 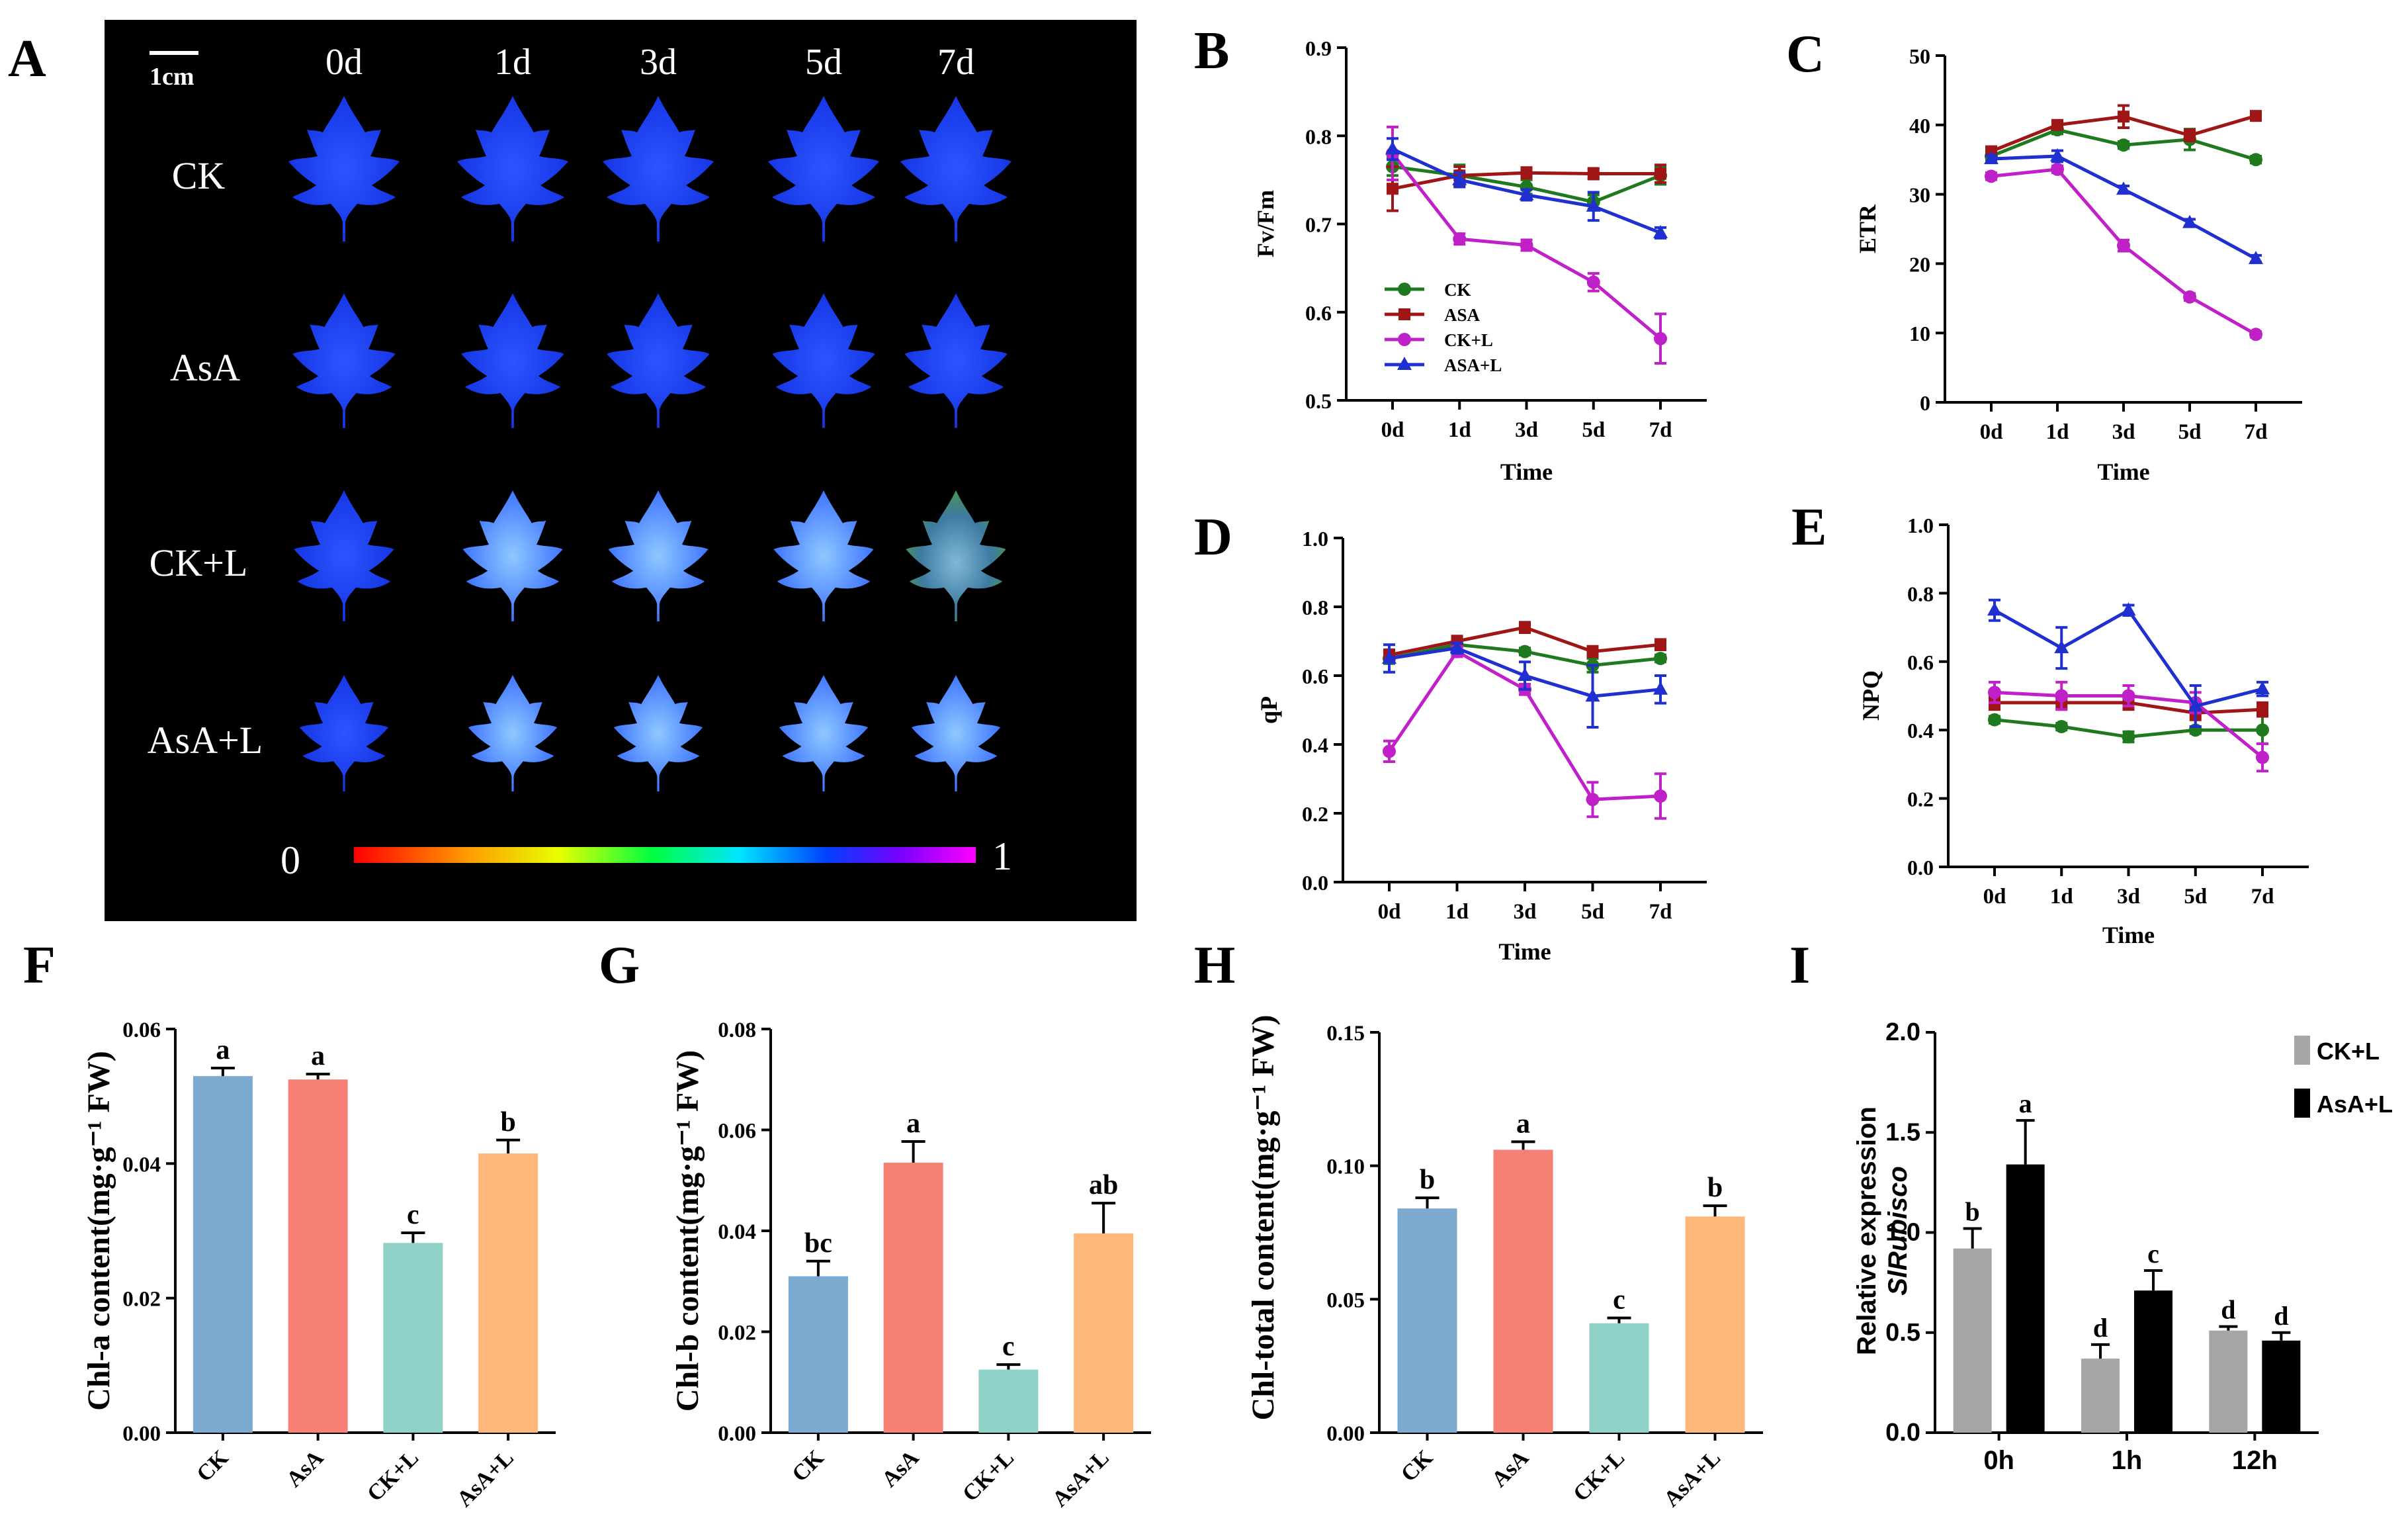 I want to click on y-axis-label: Chl-b content(mg·g⁻¹ FW), so click(x=687, y=1230).